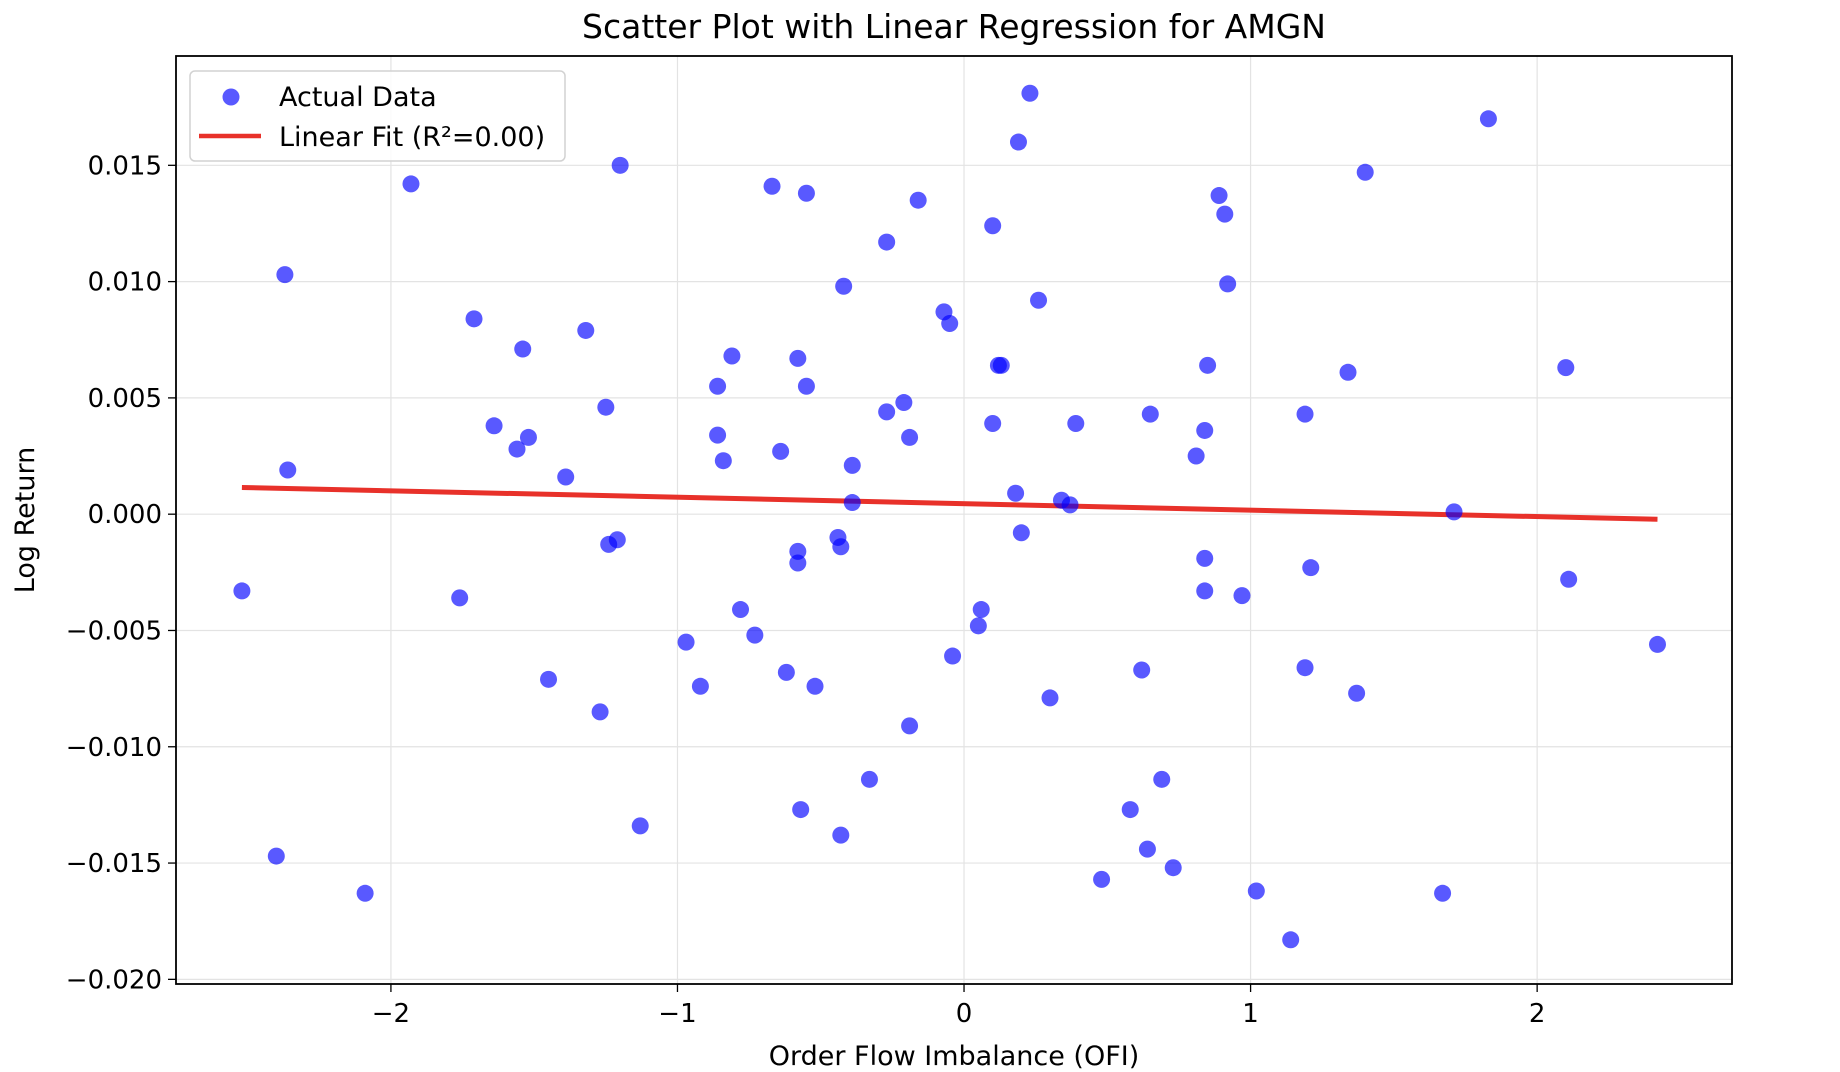  What do you see at coordinates (125, 399) in the screenshot?
I see `y-tick-label: 0.005` at bounding box center [125, 399].